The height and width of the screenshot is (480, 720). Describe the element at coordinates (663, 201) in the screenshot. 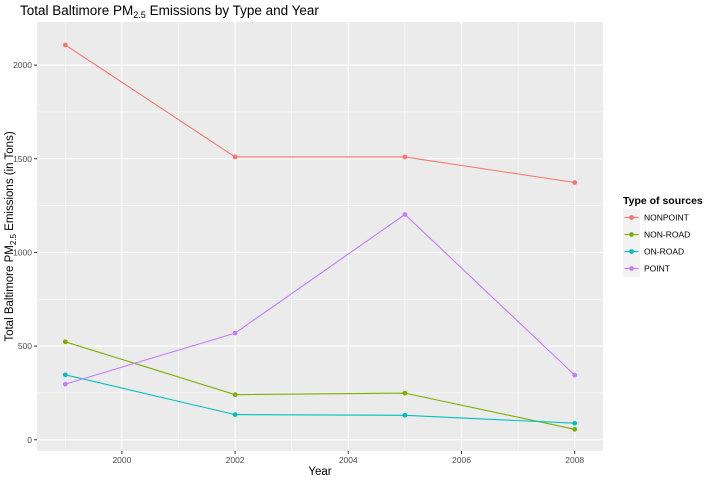

I see `legend-title: Type of sources` at that location.